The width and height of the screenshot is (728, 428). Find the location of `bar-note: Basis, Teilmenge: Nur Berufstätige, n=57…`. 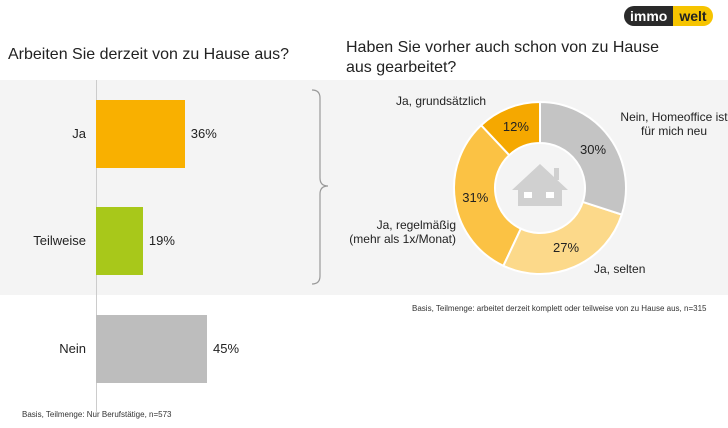

bar-note: Basis, Teilmenge: Nur Berufstätige, n=57… is located at coordinates (97, 414).